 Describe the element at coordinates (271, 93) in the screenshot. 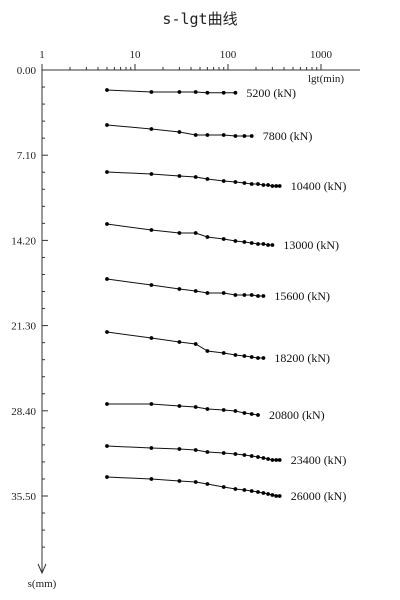

I see `series-label: 5200 (kN)` at that location.